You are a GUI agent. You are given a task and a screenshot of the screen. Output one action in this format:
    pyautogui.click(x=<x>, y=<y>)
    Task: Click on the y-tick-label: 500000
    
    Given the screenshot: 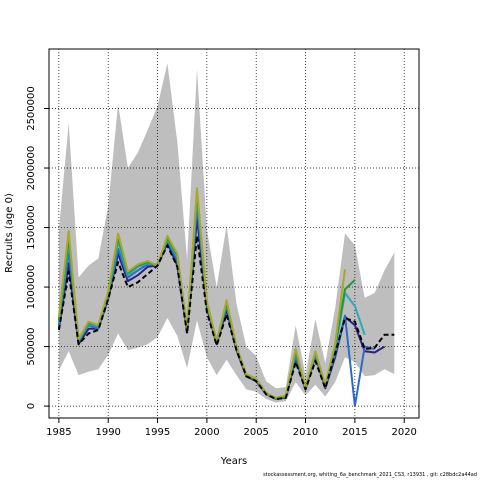 What is the action you would take?
    pyautogui.click(x=31, y=346)
    